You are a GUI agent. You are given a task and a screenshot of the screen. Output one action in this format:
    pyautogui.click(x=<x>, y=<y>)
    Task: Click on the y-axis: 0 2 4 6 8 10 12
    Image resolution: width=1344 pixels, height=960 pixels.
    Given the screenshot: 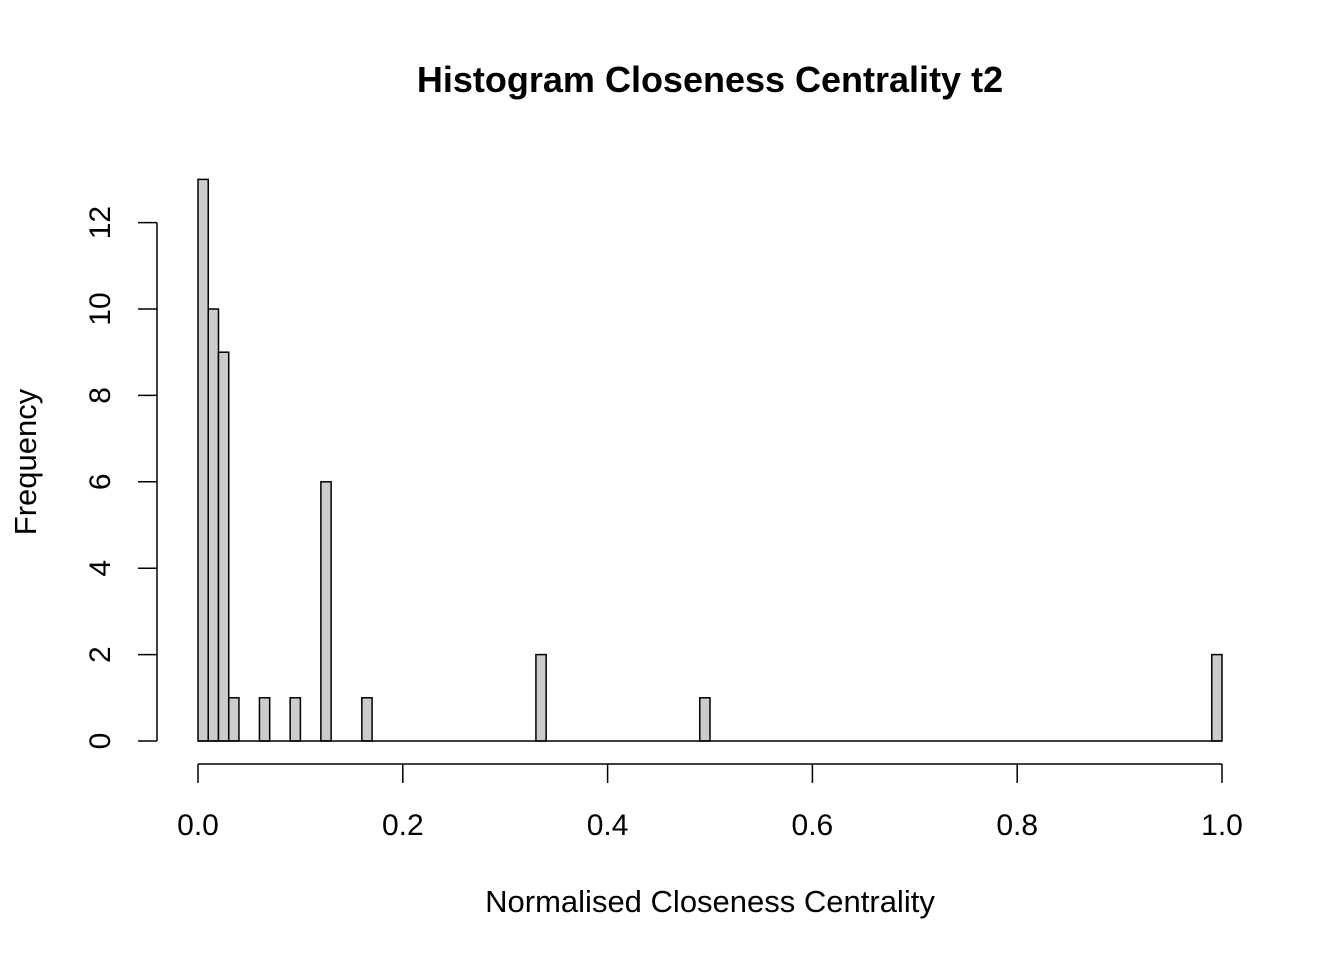 What is the action you would take?
    pyautogui.click(x=121, y=478)
    